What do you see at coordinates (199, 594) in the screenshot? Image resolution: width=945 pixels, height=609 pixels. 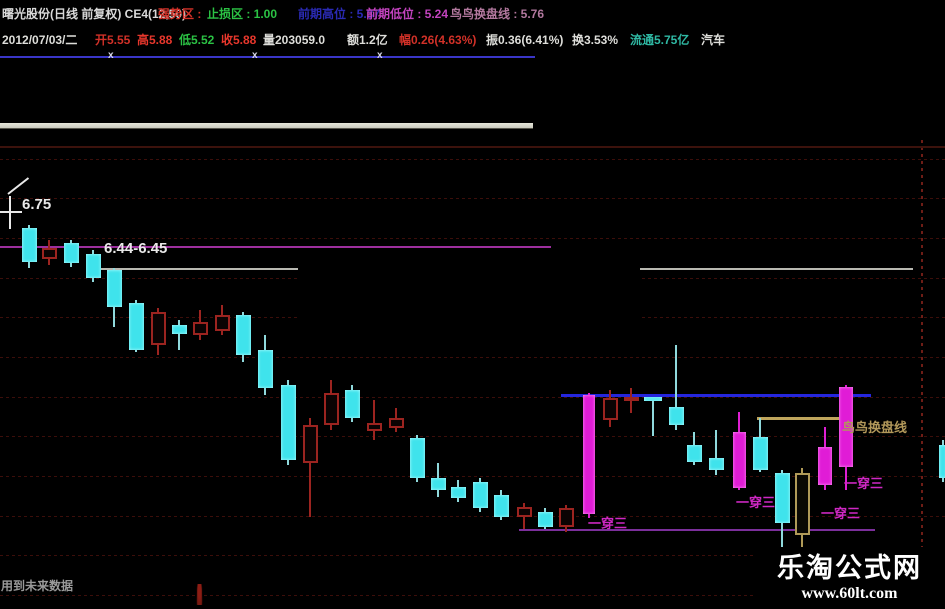 I see `red-bottom-marker` at bounding box center [199, 594].